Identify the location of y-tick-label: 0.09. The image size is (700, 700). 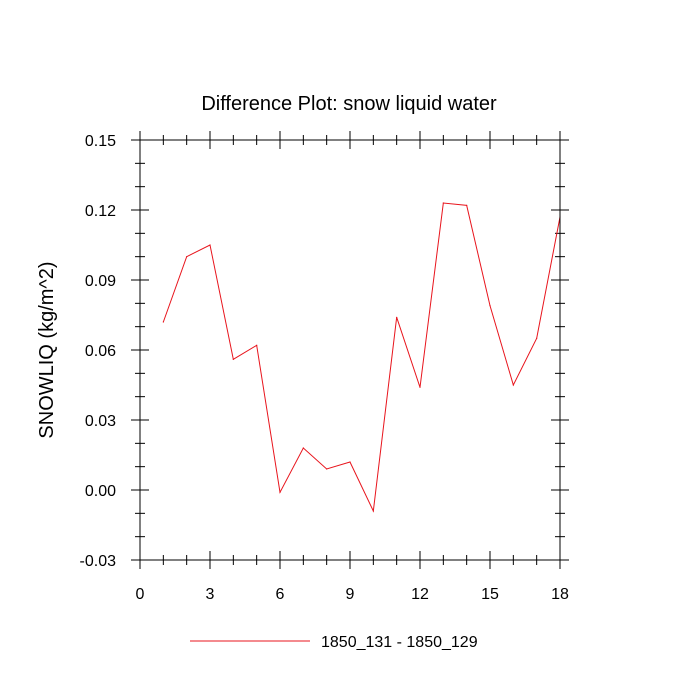
(100, 281).